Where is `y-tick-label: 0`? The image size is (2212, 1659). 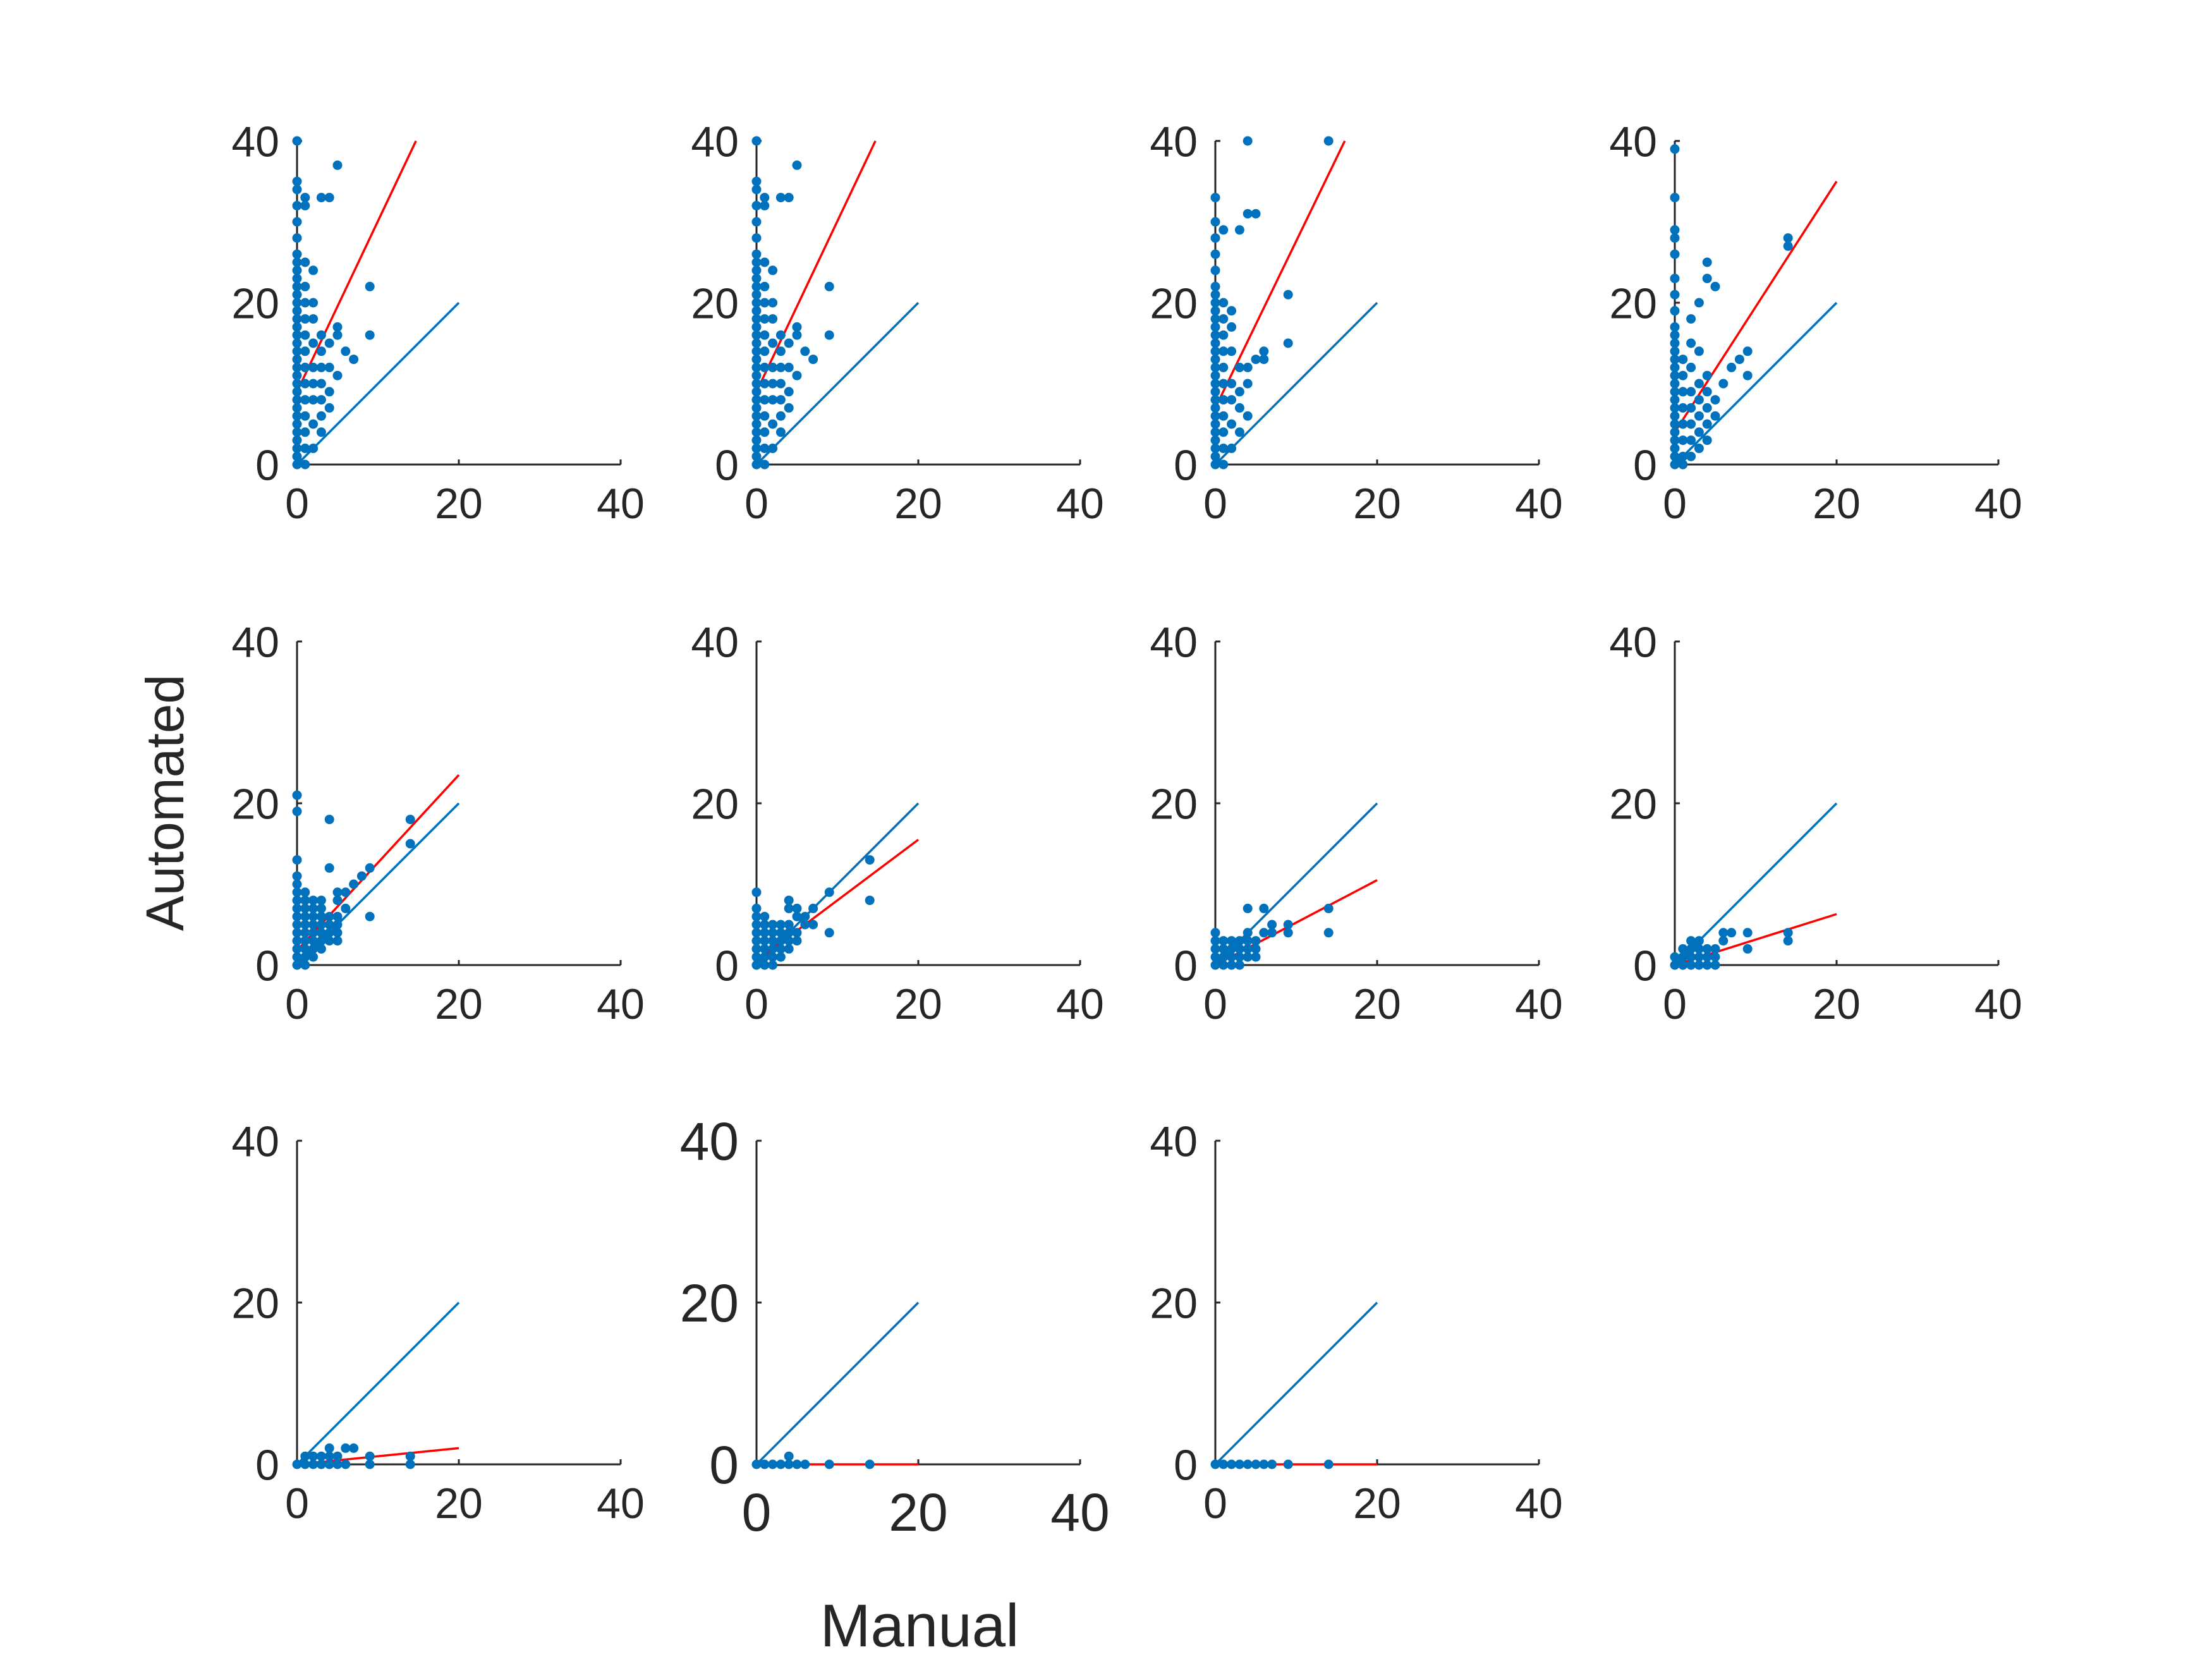
y-tick-label: 0 is located at coordinates (727, 465).